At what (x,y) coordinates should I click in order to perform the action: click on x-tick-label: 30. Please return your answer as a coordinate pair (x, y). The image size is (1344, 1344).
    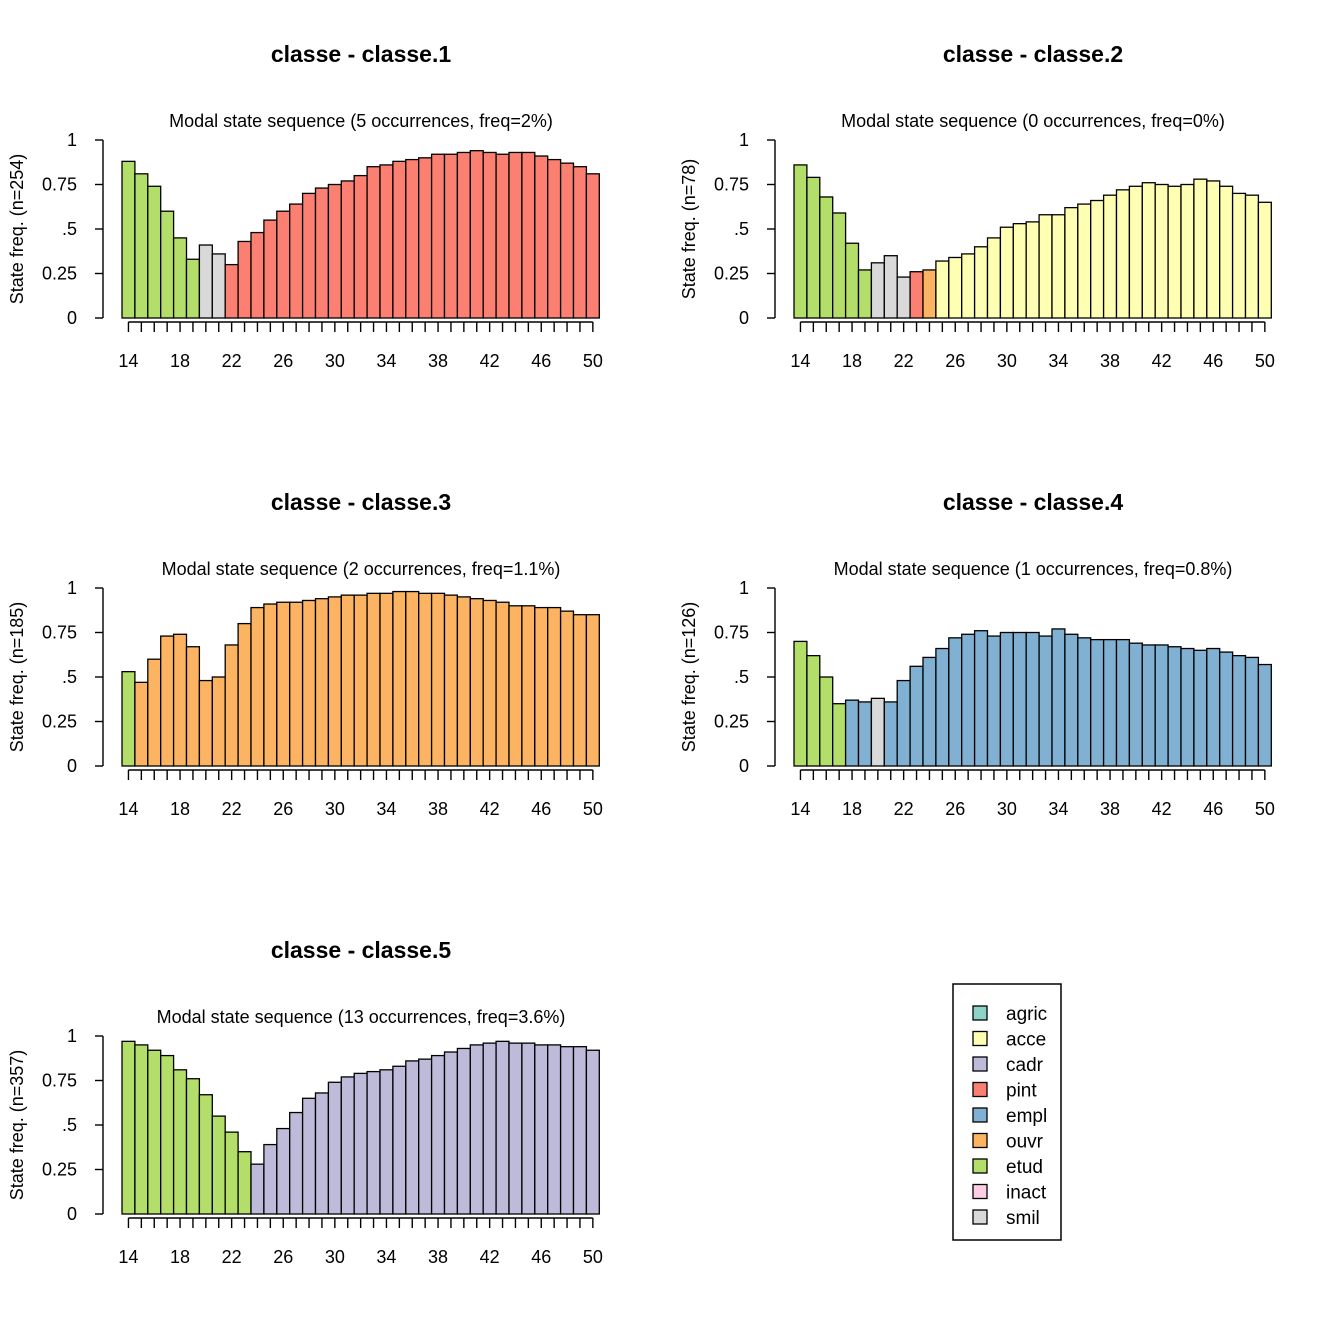
    Looking at the image, I should click on (335, 361).